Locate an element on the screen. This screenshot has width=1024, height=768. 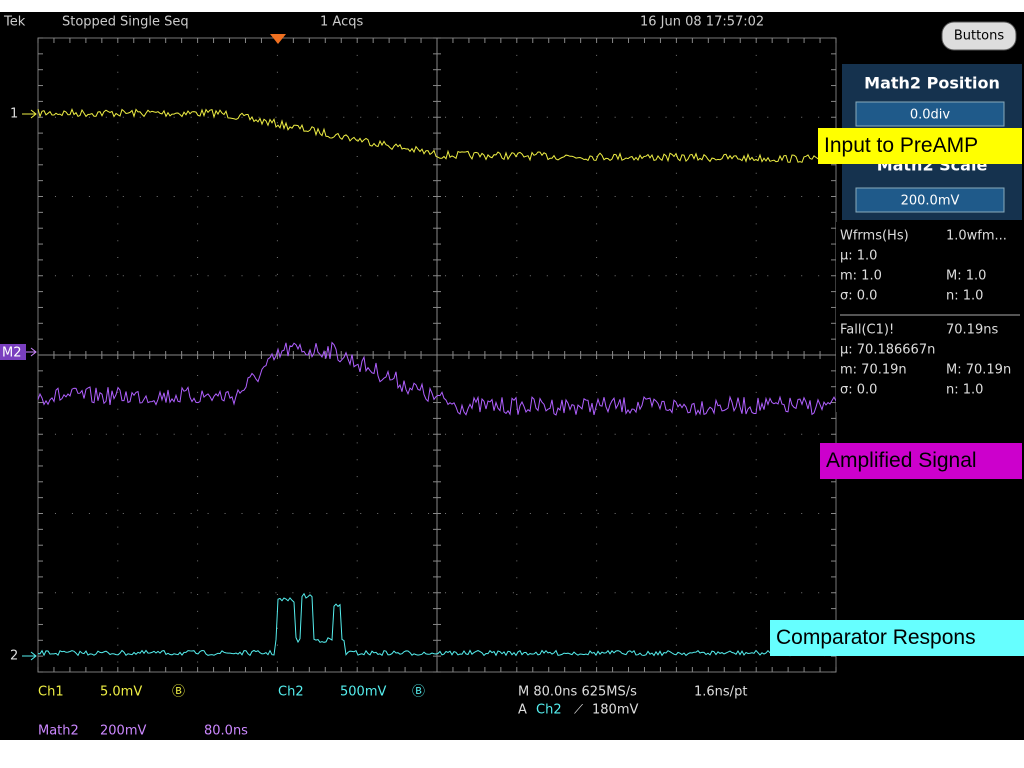
ch2-trace is located at coordinates (437, 624).